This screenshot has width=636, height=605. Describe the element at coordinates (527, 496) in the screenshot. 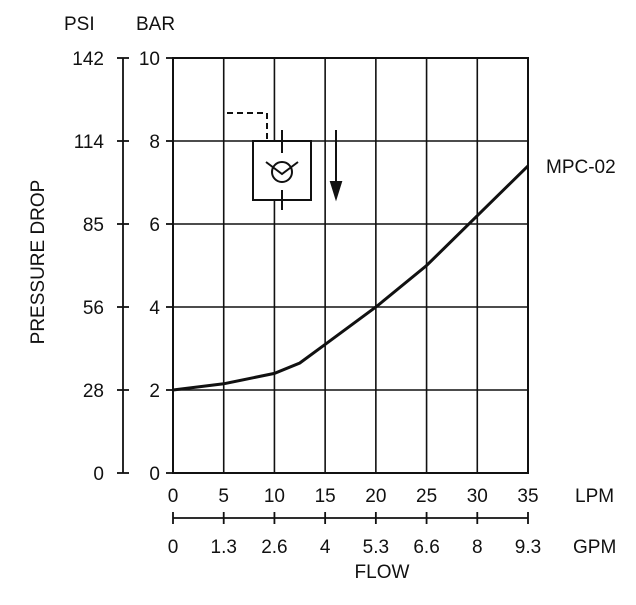

I see `lpm-tick-label: 35` at that location.